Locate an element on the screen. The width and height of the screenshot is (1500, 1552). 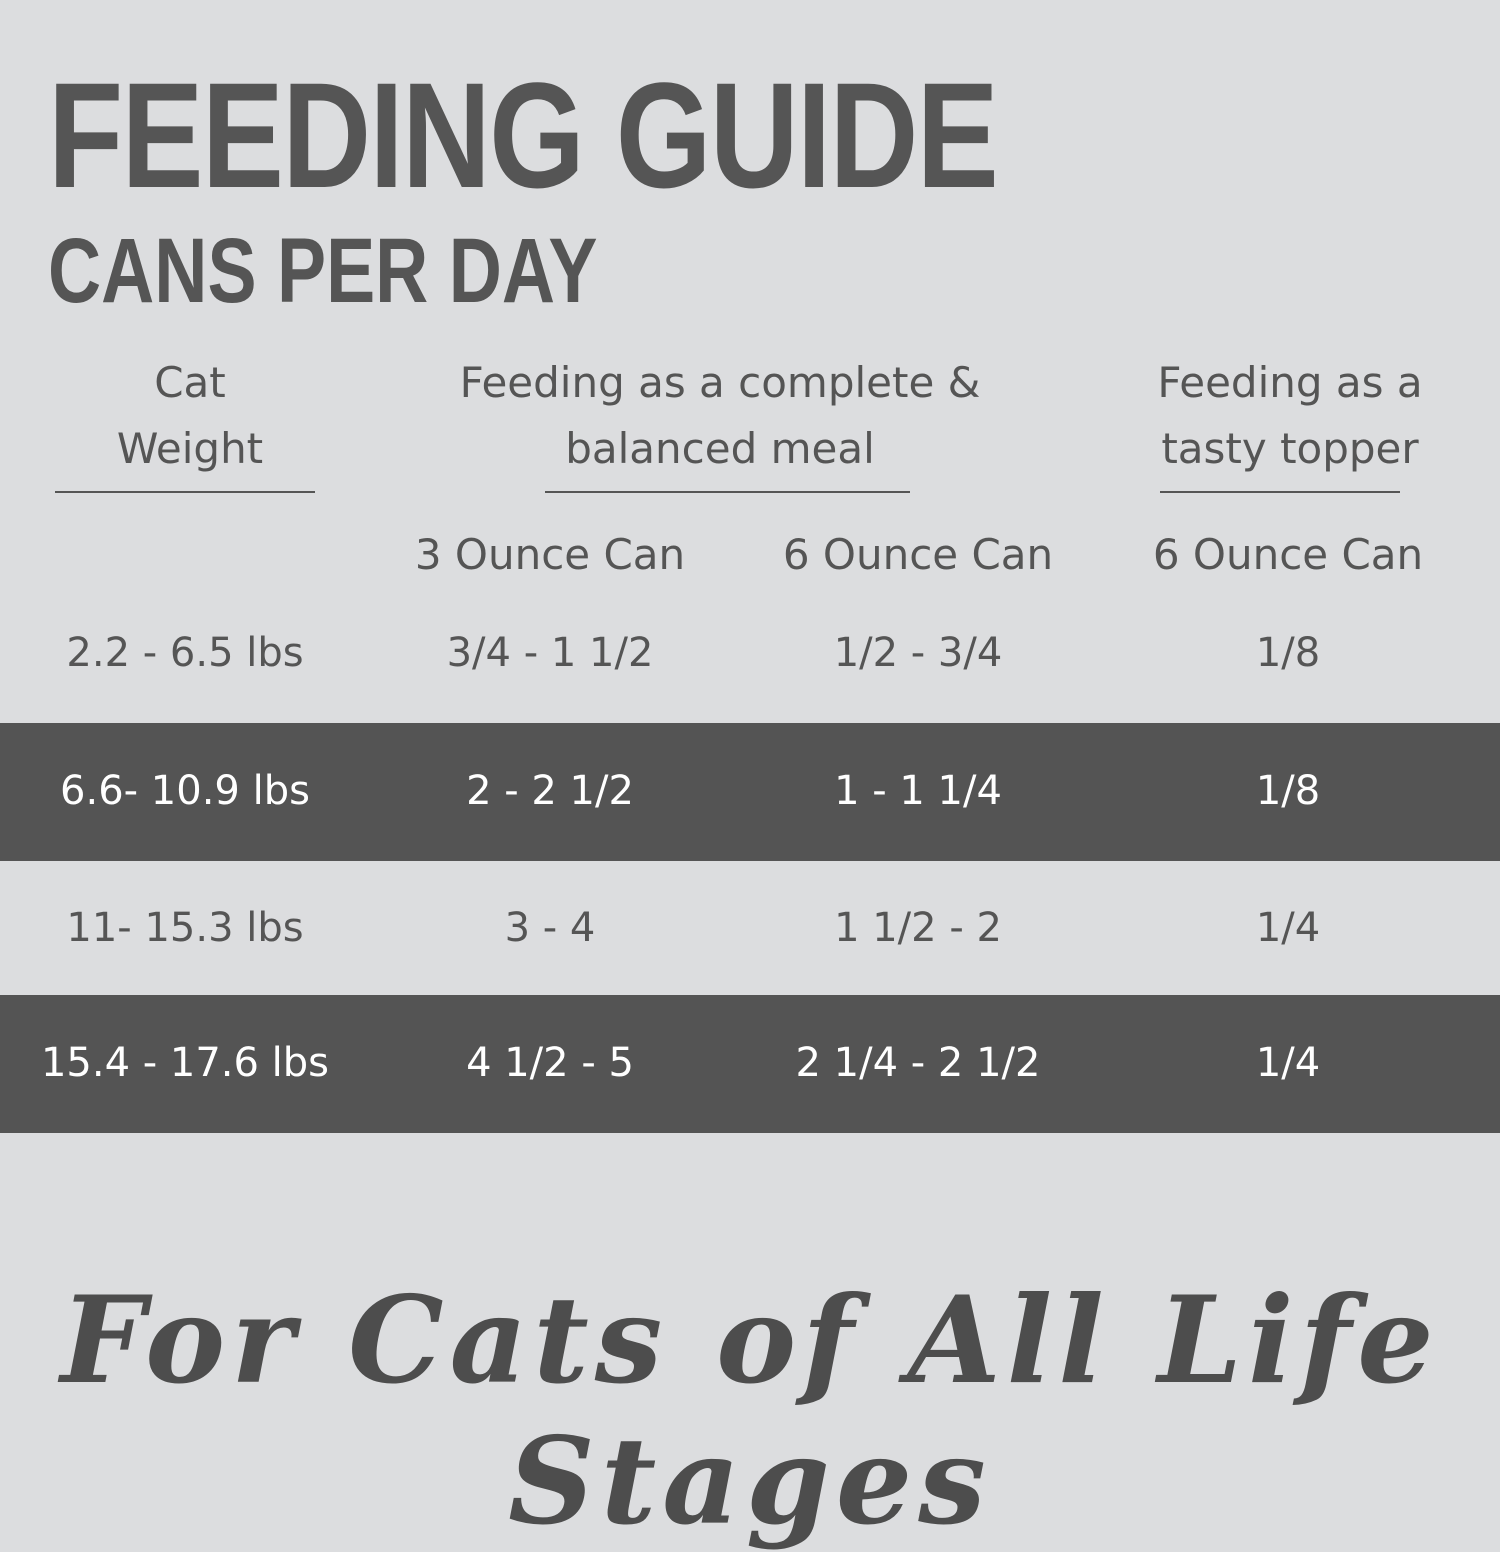
table-cell: 11- 15.3 lbs is located at coordinates (185, 928).